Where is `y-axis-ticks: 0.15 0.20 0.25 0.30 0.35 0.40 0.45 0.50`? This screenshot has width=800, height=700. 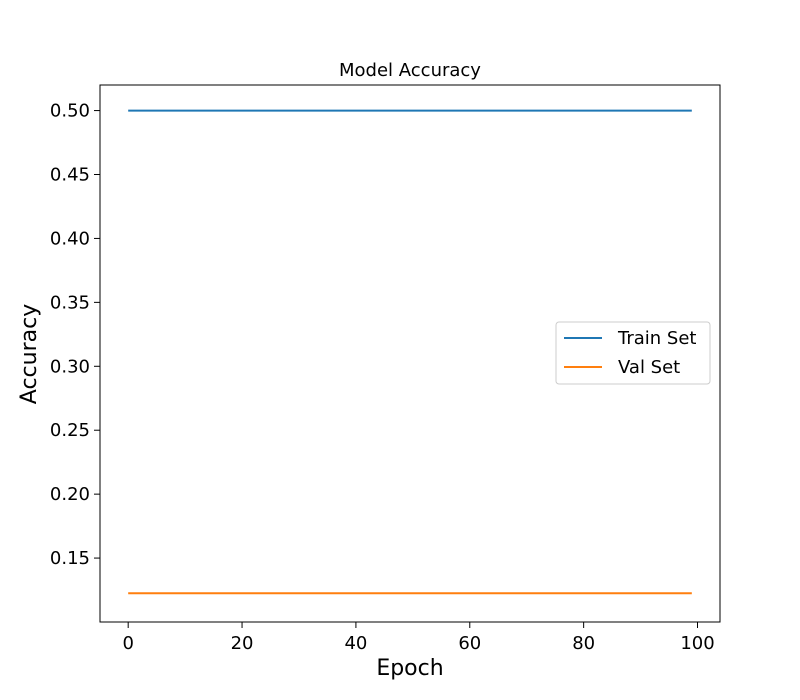
y-axis-ticks: 0.15 0.20 0.25 0.30 0.35 0.40 0.45 0.50 is located at coordinates (75, 335).